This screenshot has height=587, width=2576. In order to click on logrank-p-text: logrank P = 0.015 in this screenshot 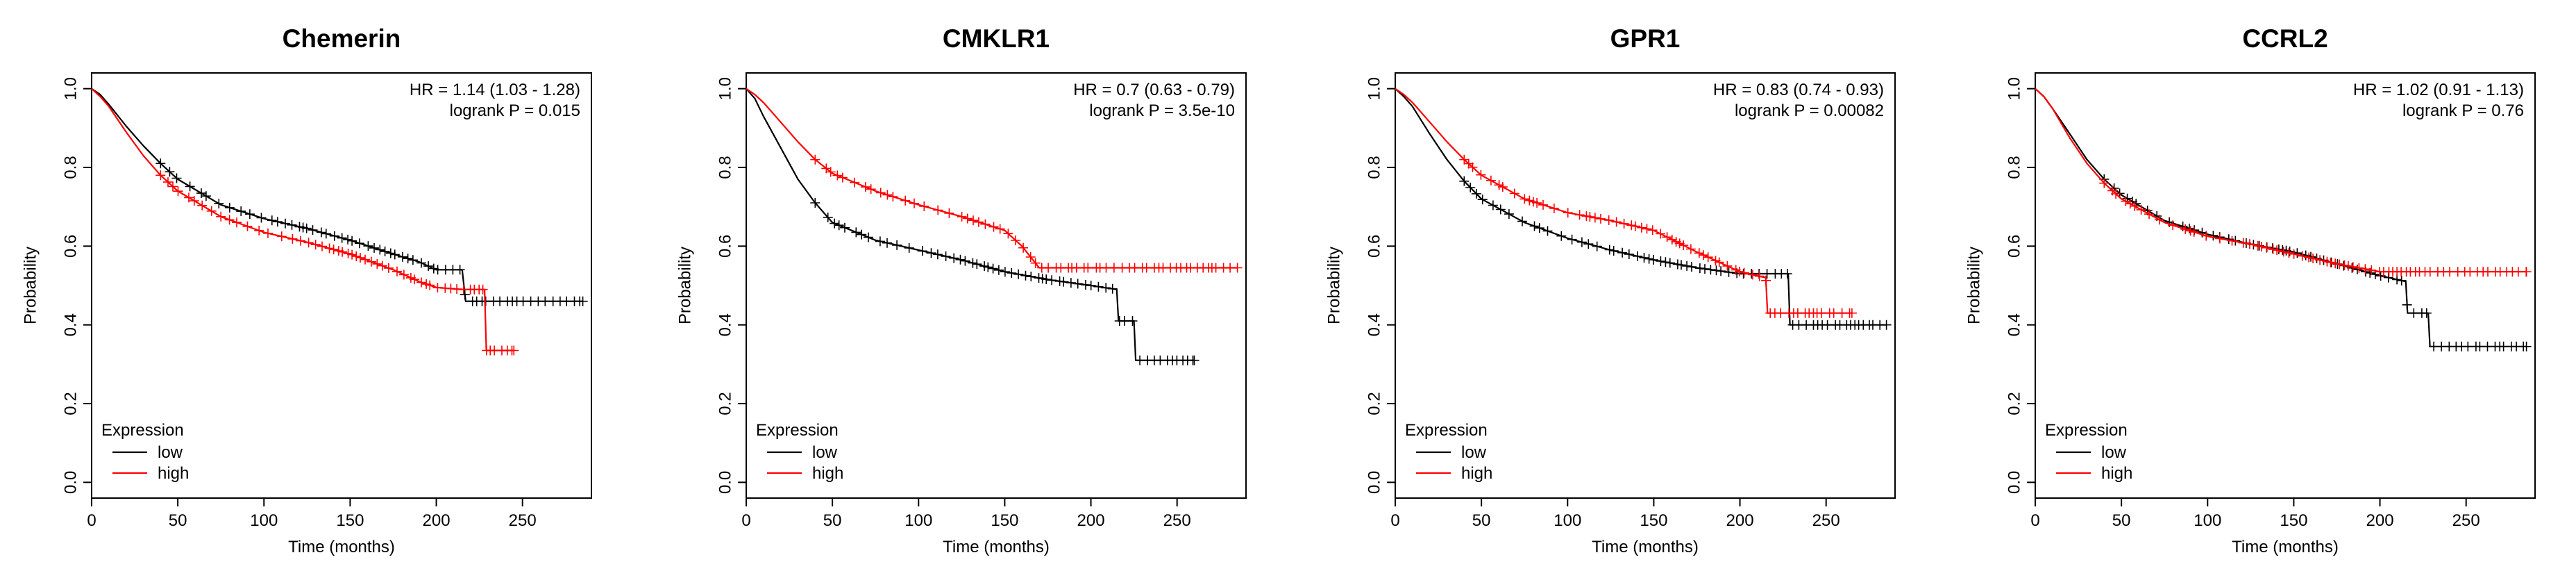, I will do `click(515, 110)`.